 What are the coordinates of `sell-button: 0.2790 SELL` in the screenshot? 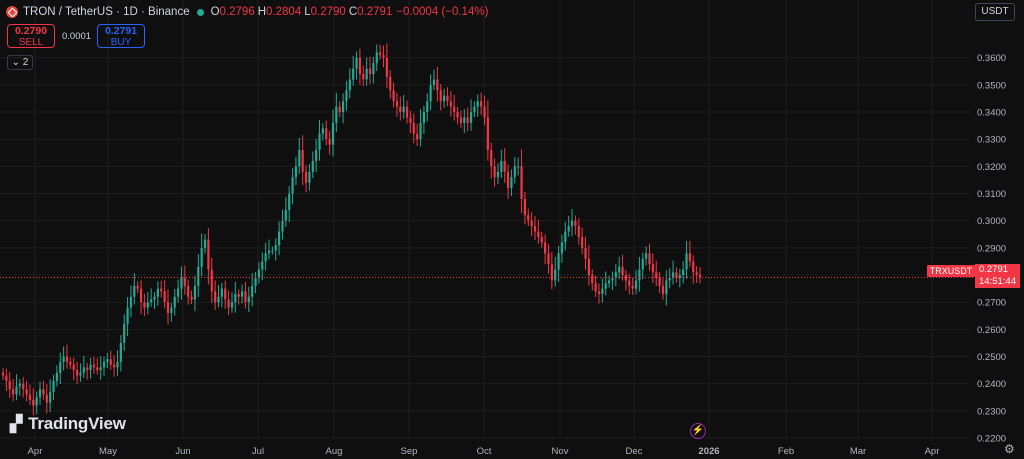 It's located at (31, 36).